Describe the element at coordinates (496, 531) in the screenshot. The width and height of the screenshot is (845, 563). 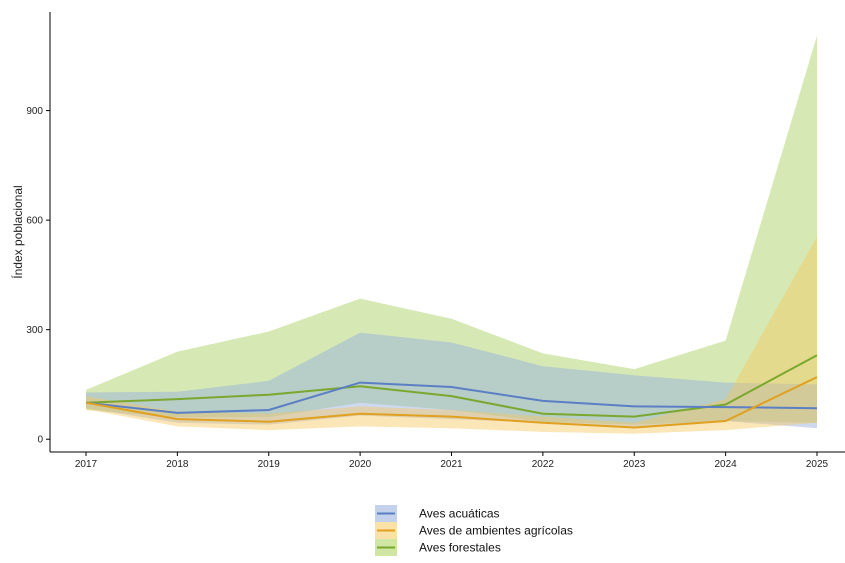
I see `legend-label: Aves de ambientes agrícolas` at that location.